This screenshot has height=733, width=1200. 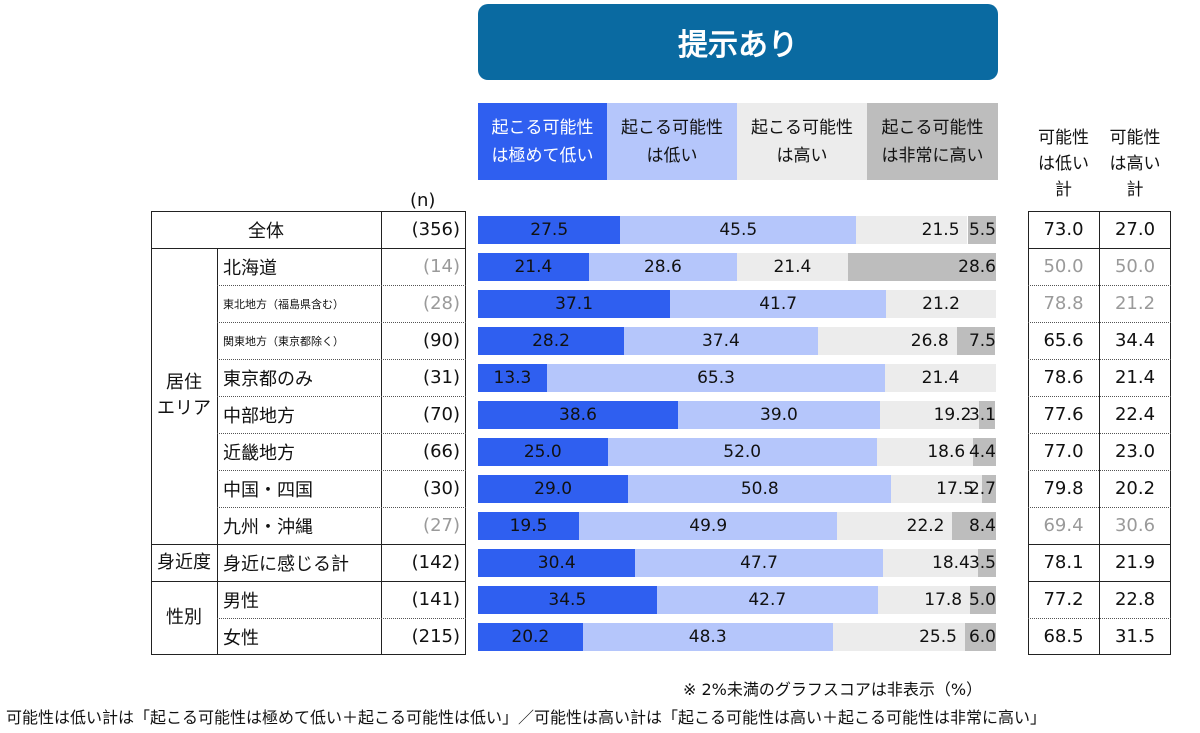 What do you see at coordinates (435, 229) in the screenshot?
I see `row-n: (356)` at bounding box center [435, 229].